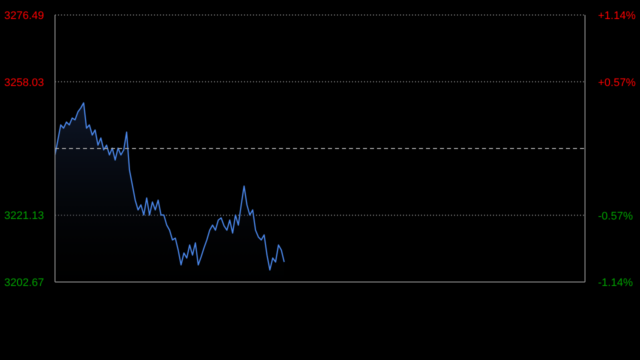 The height and width of the screenshot is (360, 640). Describe the element at coordinates (24, 16) in the screenshot. I see `y-tick-label: 3276.49` at that location.